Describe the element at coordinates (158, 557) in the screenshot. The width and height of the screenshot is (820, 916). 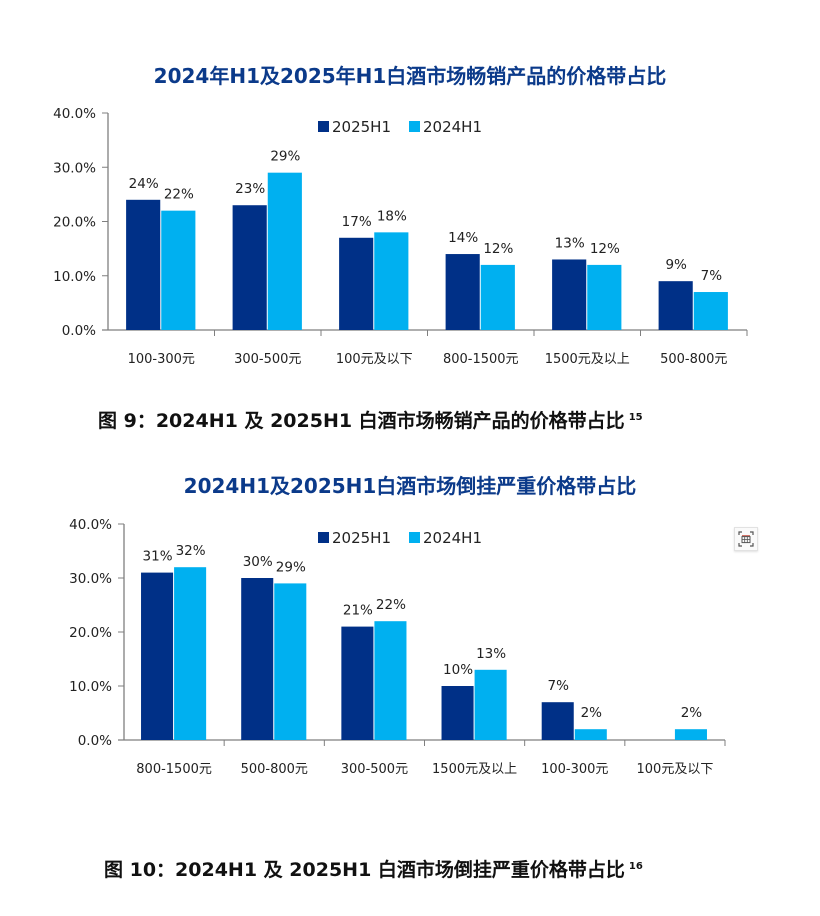
I see `data-label: 31%` at that location.